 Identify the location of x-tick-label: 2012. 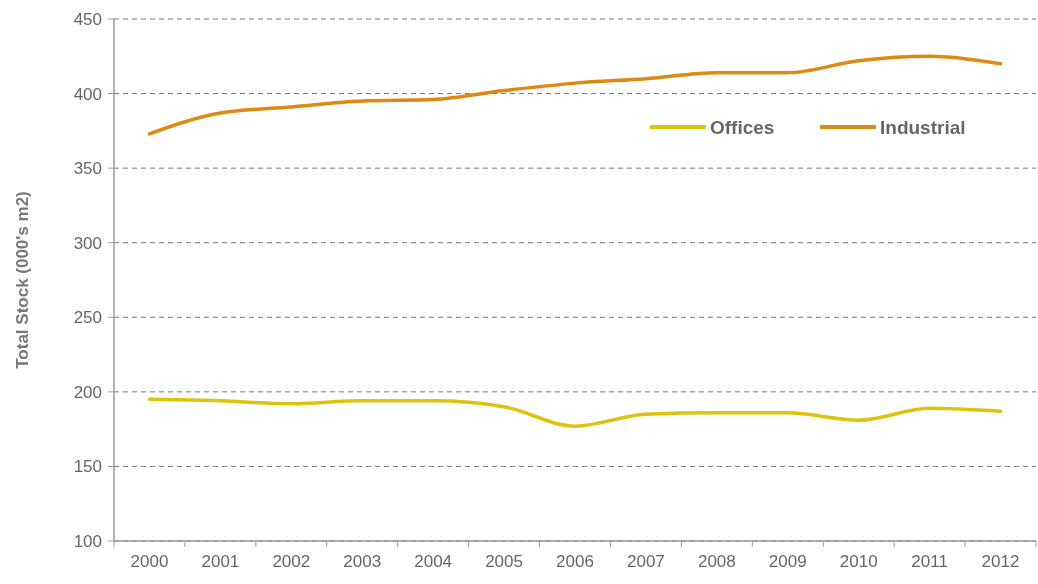
(1000, 561).